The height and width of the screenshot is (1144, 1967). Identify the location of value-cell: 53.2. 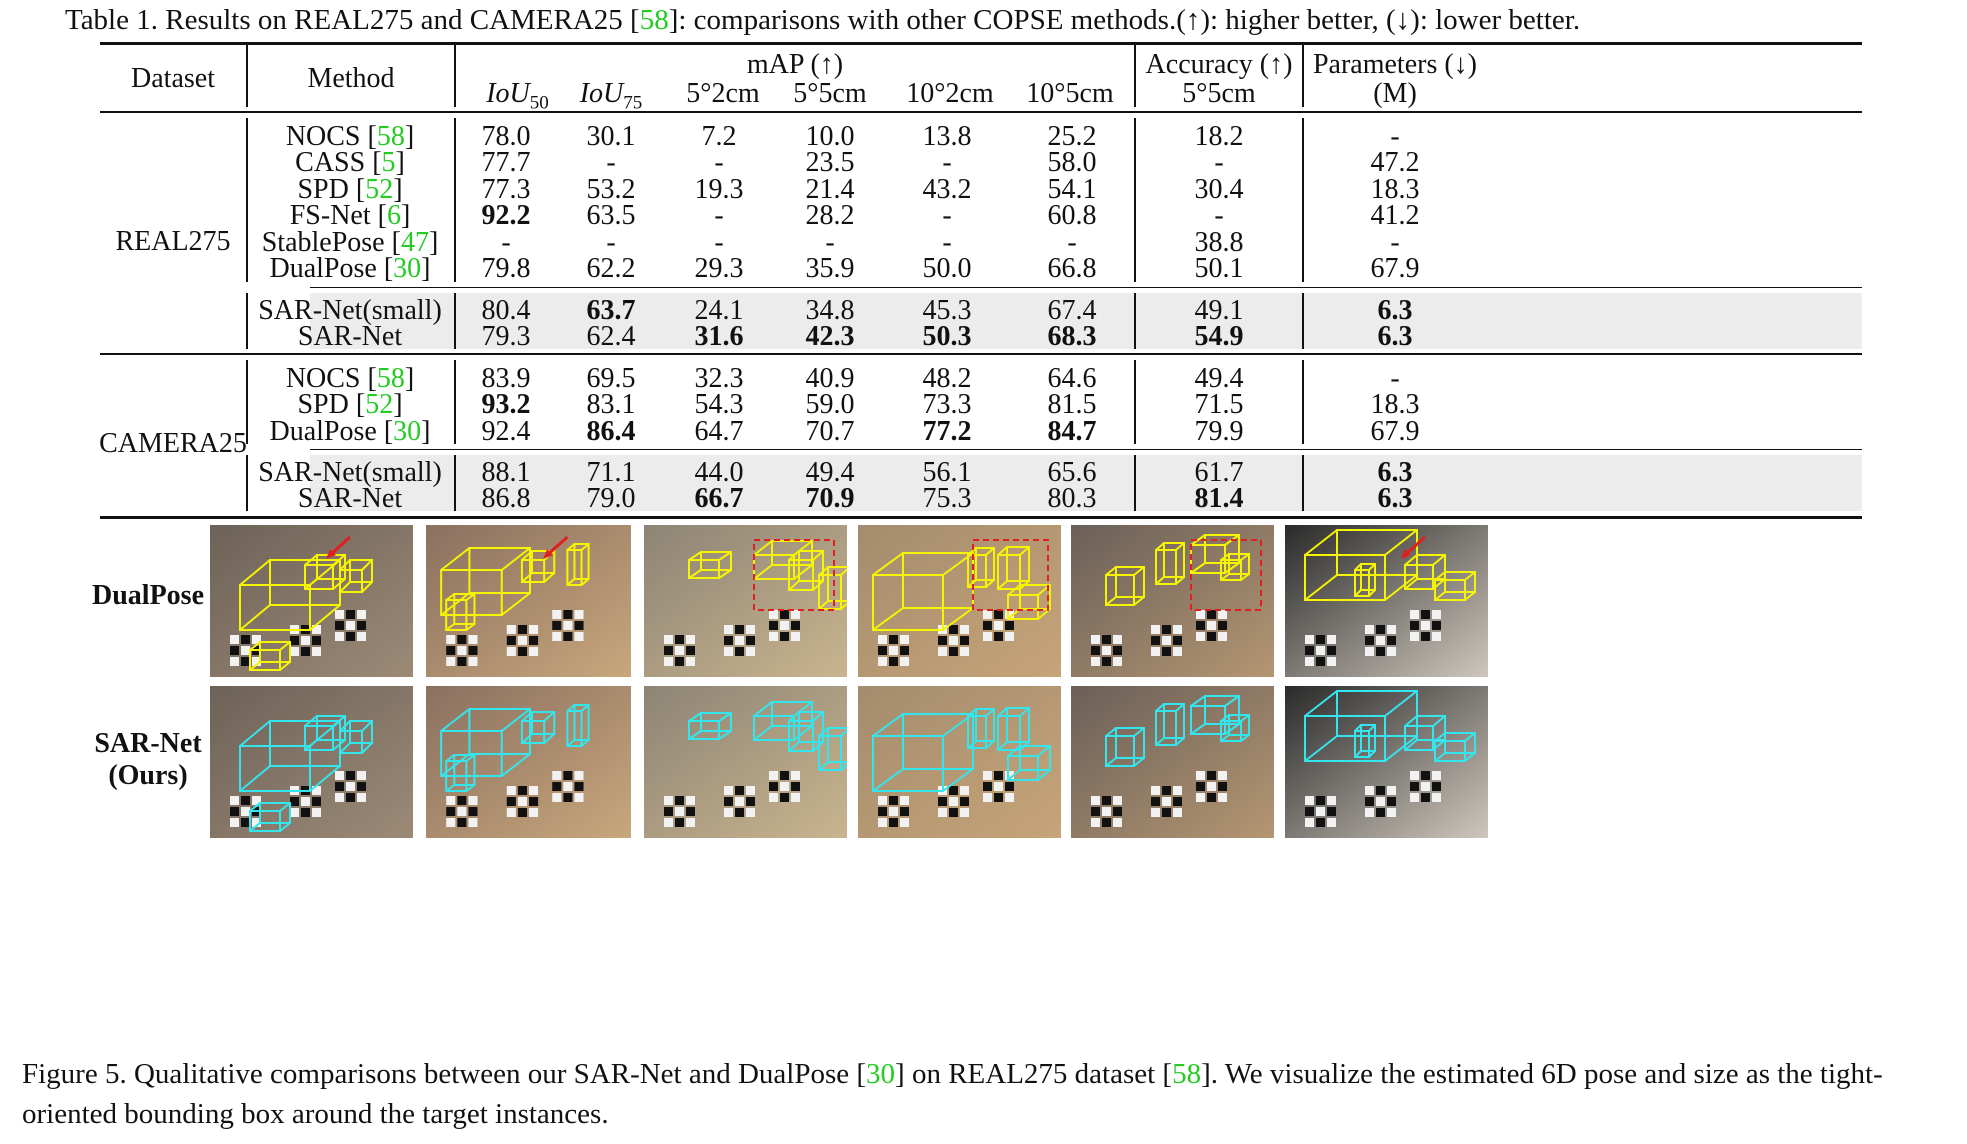
(611, 189).